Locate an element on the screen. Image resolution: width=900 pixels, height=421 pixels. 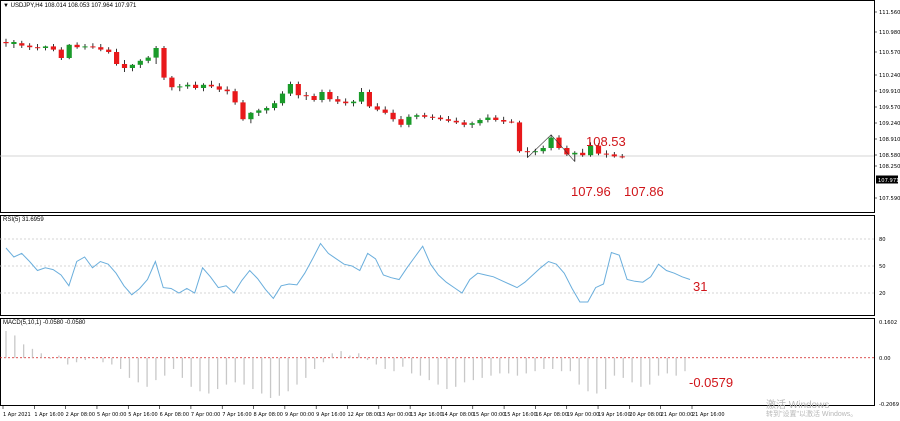
time-tick-label: 15 Apr 16:00 is located at coordinates (520, 415).